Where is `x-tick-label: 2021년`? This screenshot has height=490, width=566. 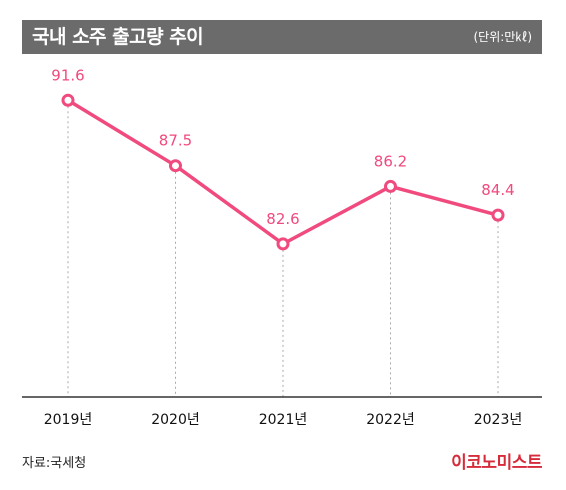
x-tick-label: 2021년 is located at coordinates (283, 420).